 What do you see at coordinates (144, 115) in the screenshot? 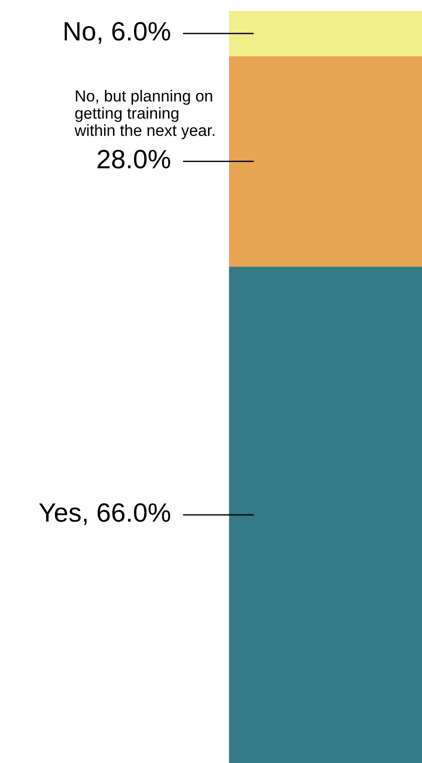
I see `series-label: No, but planning on getting training within the next year.` at bounding box center [144, 115].